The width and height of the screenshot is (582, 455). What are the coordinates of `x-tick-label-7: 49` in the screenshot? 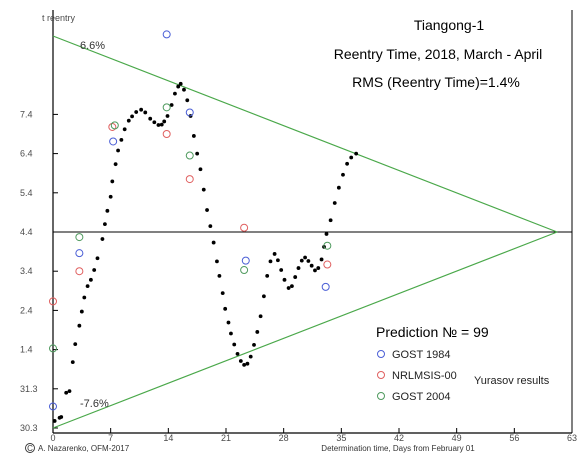 It's located at (457, 438).